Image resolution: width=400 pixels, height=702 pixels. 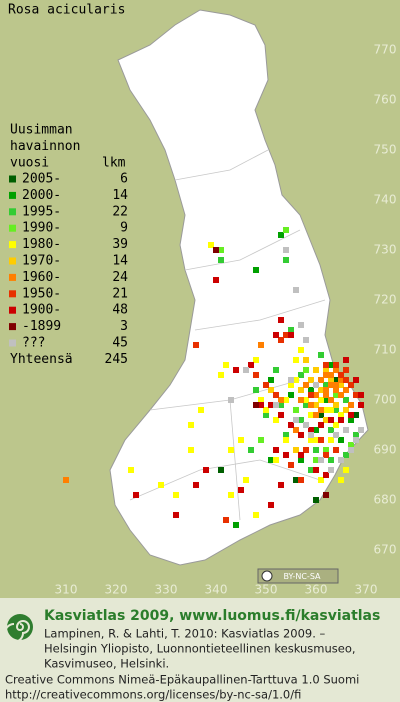 What do you see at coordinates (385, 50) in the screenshot?
I see `y-tick-label: 770` at bounding box center [385, 50].